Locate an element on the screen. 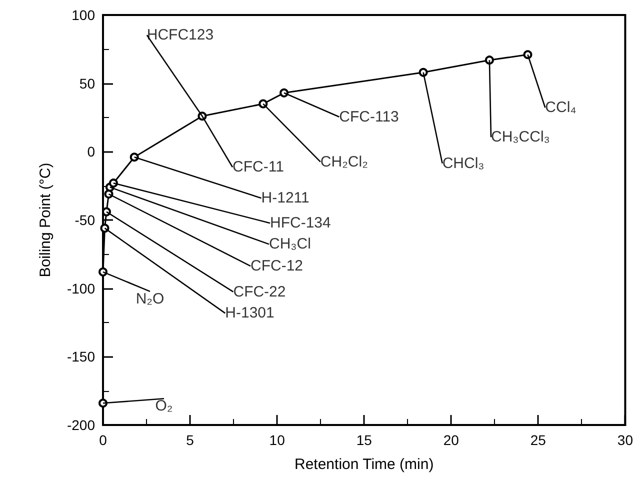 The height and width of the screenshot is (486, 636). x-tick-label: 0 is located at coordinates (103, 440).